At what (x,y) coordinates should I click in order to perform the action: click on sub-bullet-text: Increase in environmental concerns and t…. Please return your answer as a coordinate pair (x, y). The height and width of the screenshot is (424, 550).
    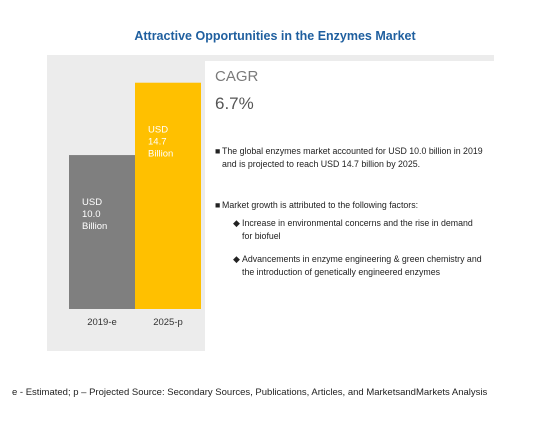
    Looking at the image, I should click on (357, 229).